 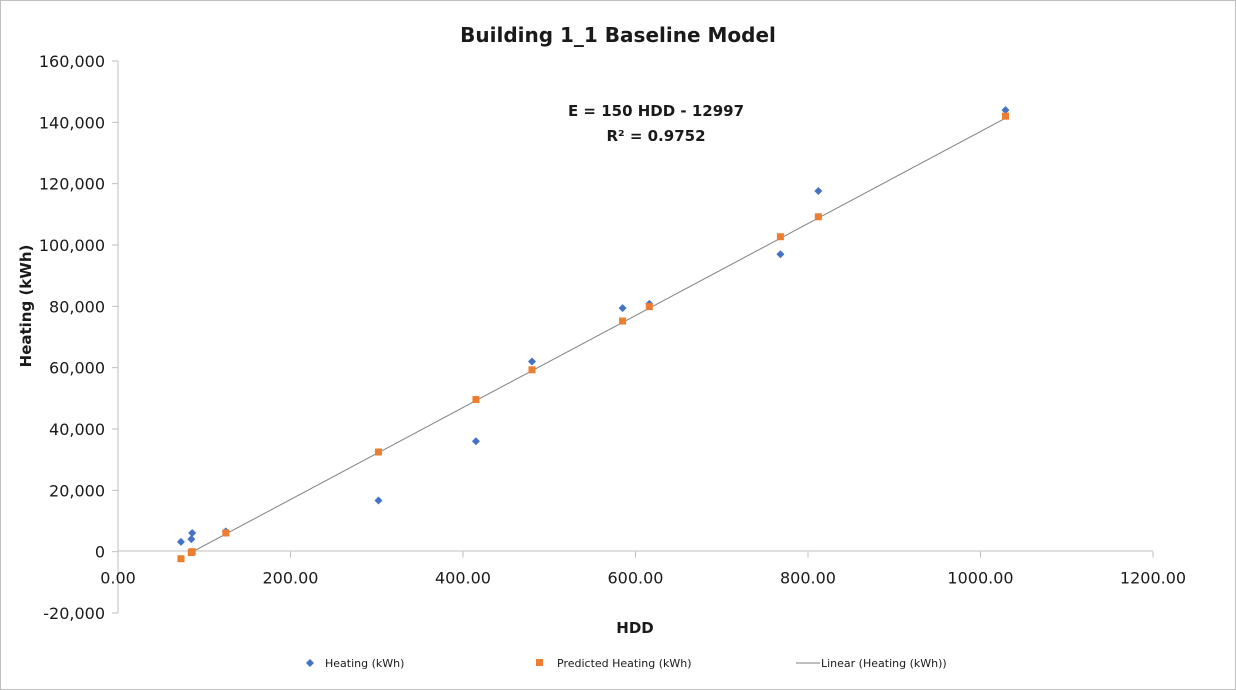 What do you see at coordinates (618, 35) in the screenshot?
I see `chart-title: Building 1_1 Baseline Model` at bounding box center [618, 35].